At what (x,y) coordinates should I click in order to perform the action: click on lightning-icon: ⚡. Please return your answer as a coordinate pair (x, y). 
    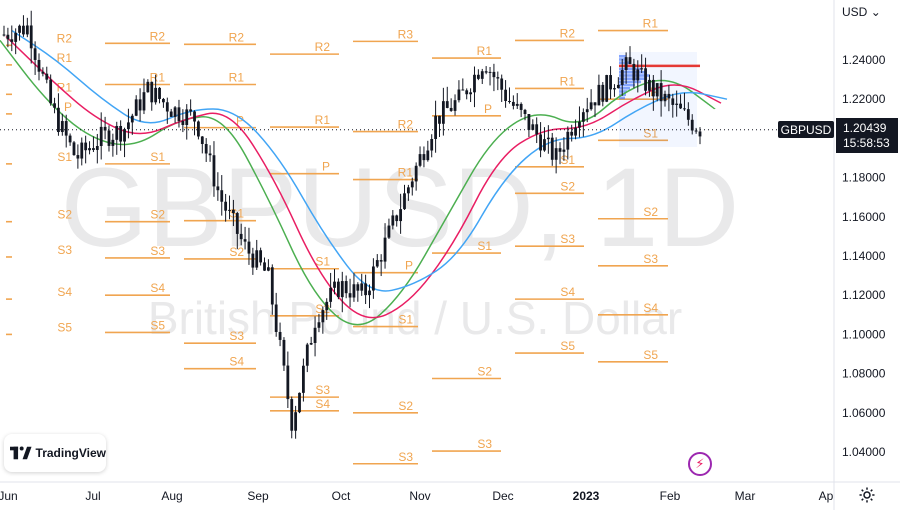
    Looking at the image, I should click on (700, 464).